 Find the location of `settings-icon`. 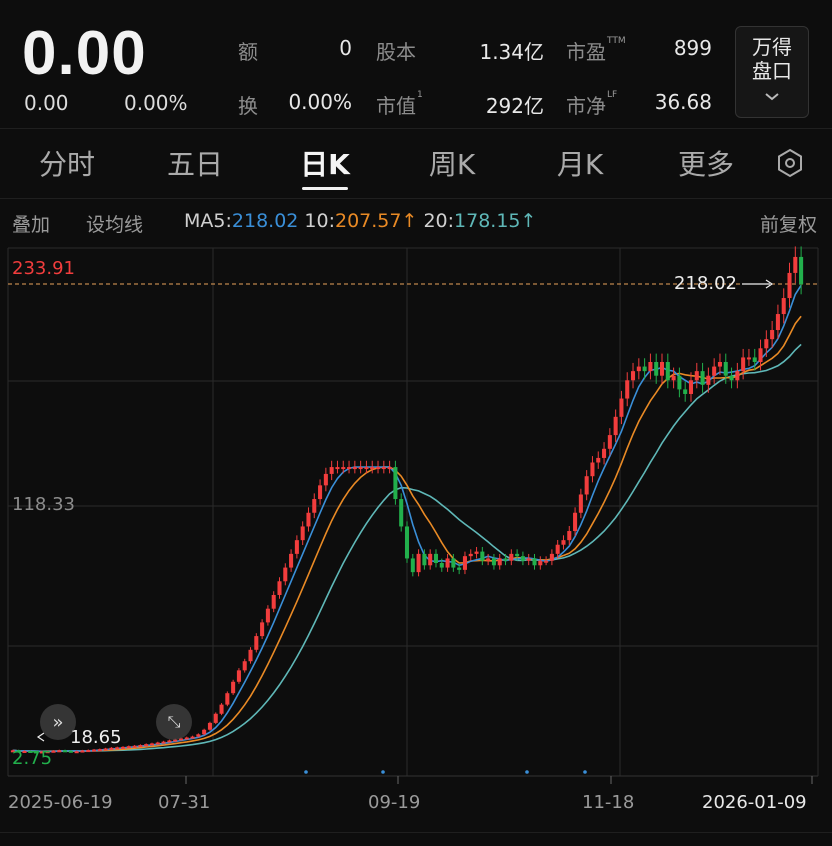

settings-icon is located at coordinates (790, 163).